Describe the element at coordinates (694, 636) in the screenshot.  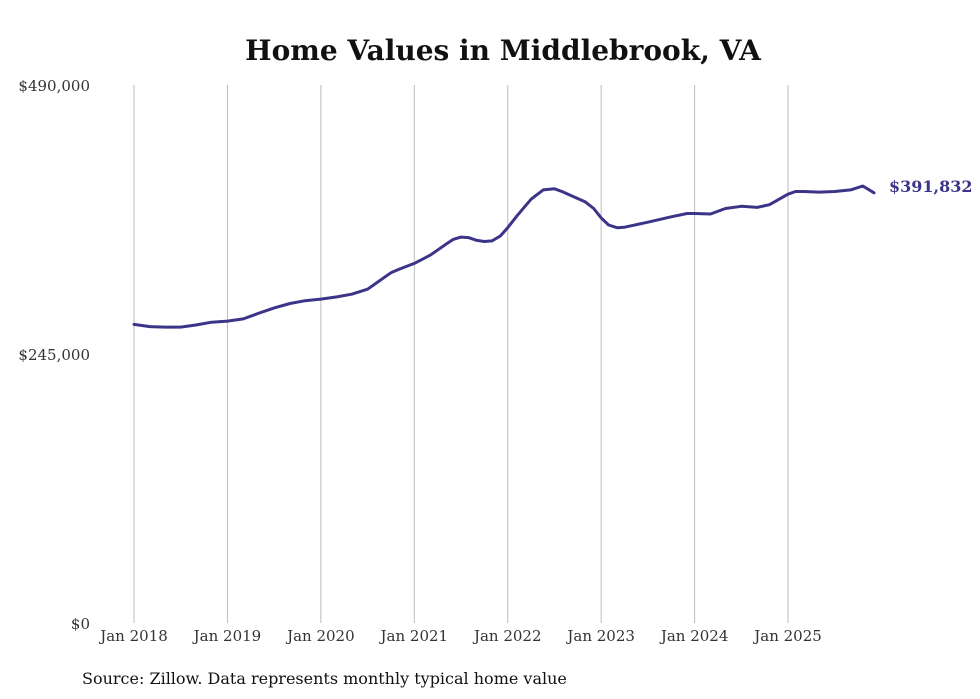
I see `x-tick-label: Jan 2024` at that location.